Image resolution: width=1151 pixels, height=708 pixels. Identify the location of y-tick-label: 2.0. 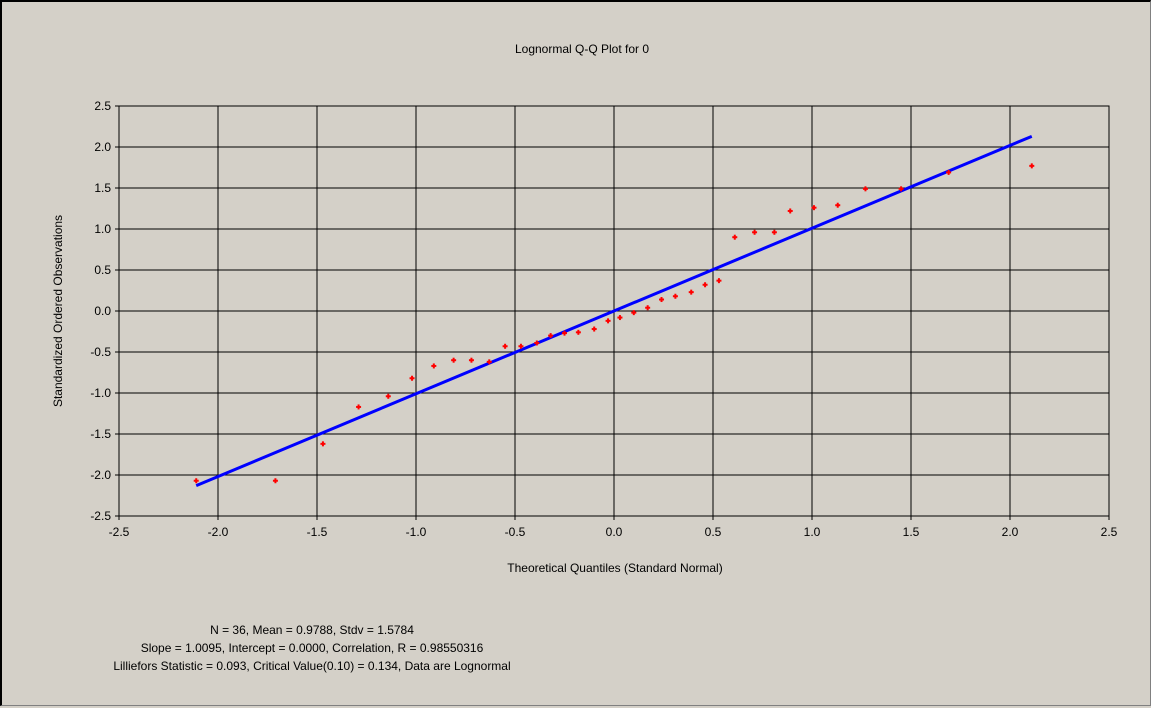
(102, 147).